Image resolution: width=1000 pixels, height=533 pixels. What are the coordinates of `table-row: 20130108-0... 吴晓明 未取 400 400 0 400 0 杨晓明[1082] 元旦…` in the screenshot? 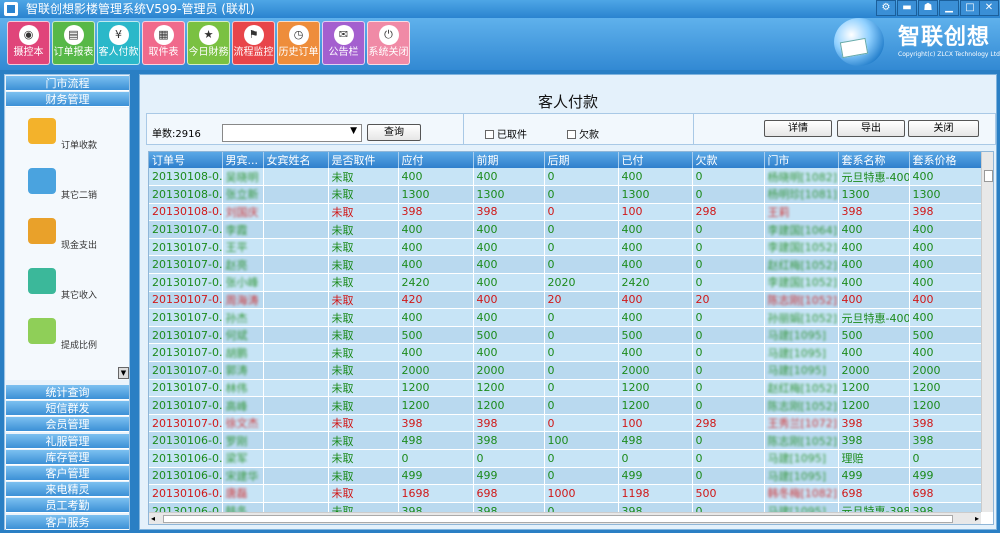 It's located at (565, 177).